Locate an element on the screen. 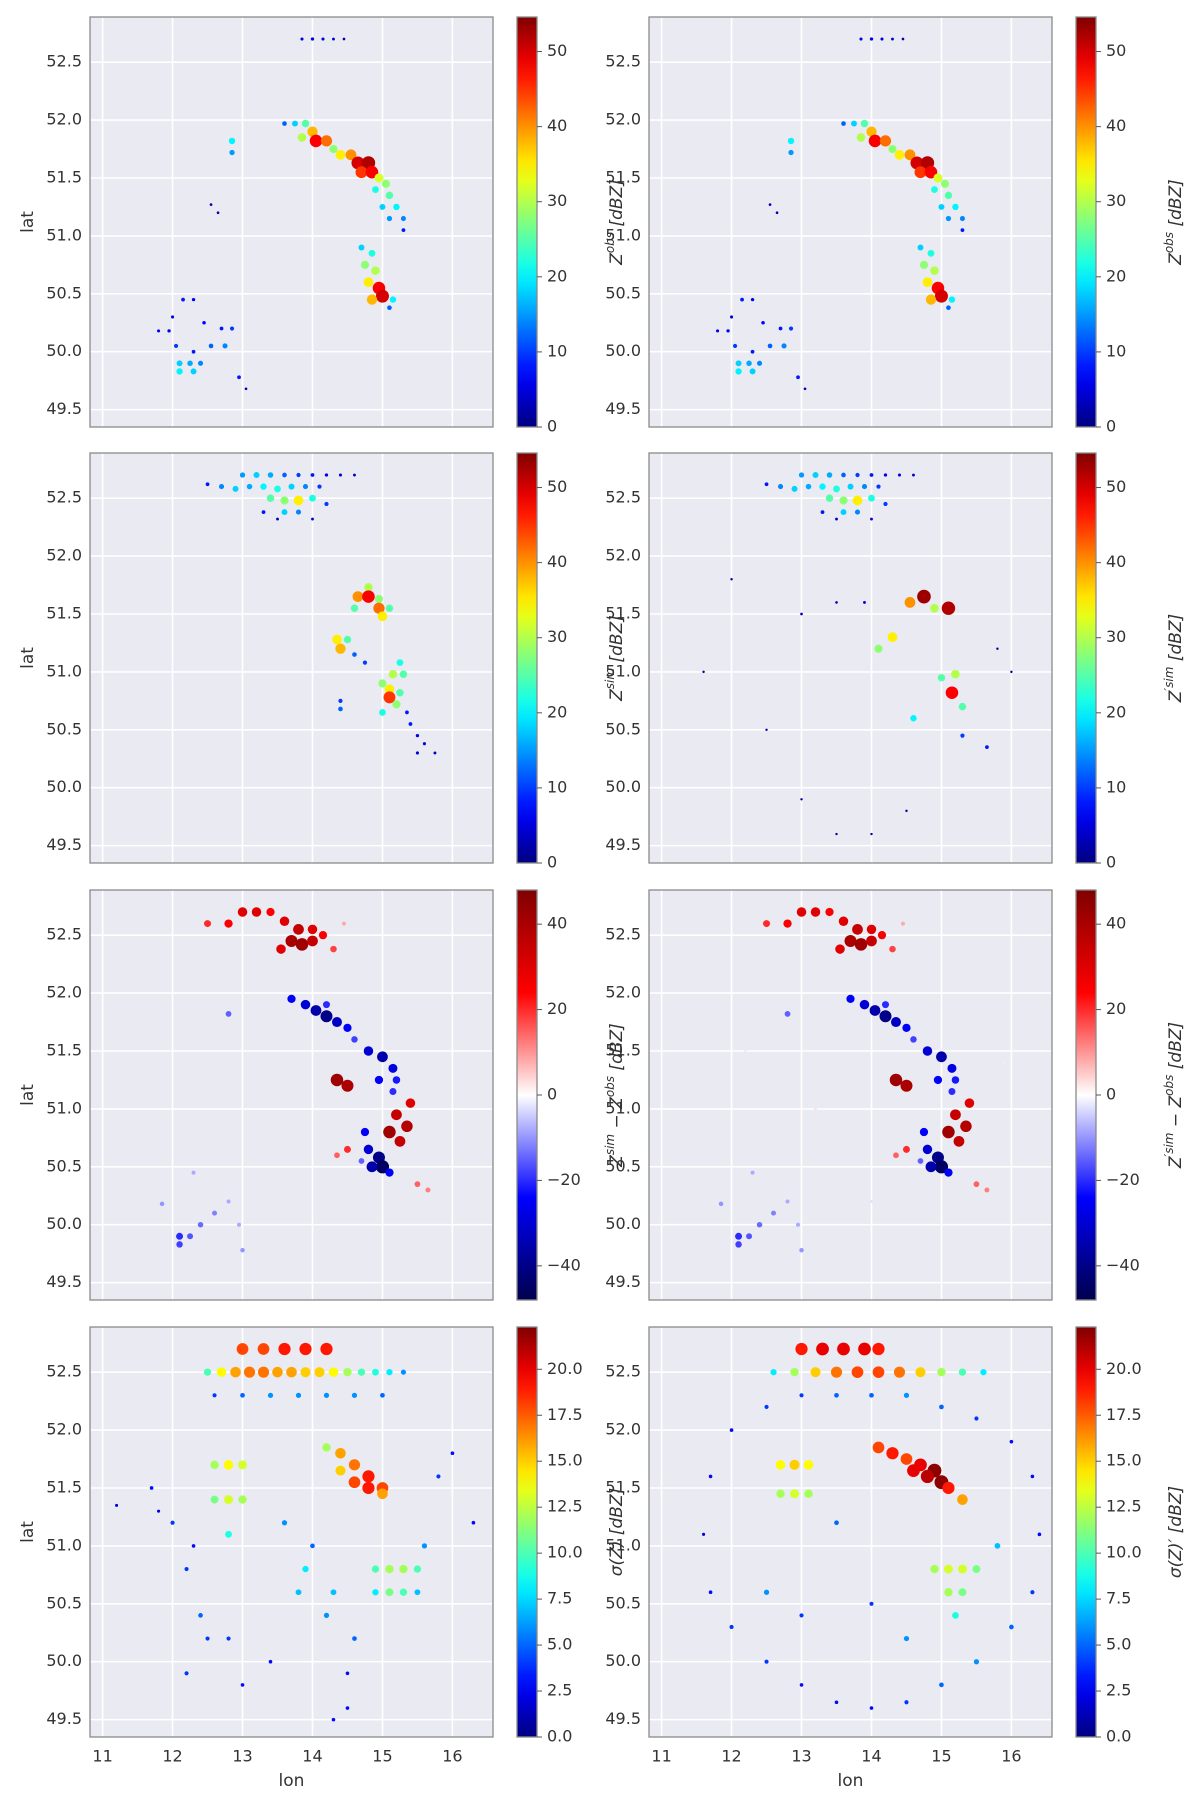  x-tick-label: 15 is located at coordinates (382, 1756).